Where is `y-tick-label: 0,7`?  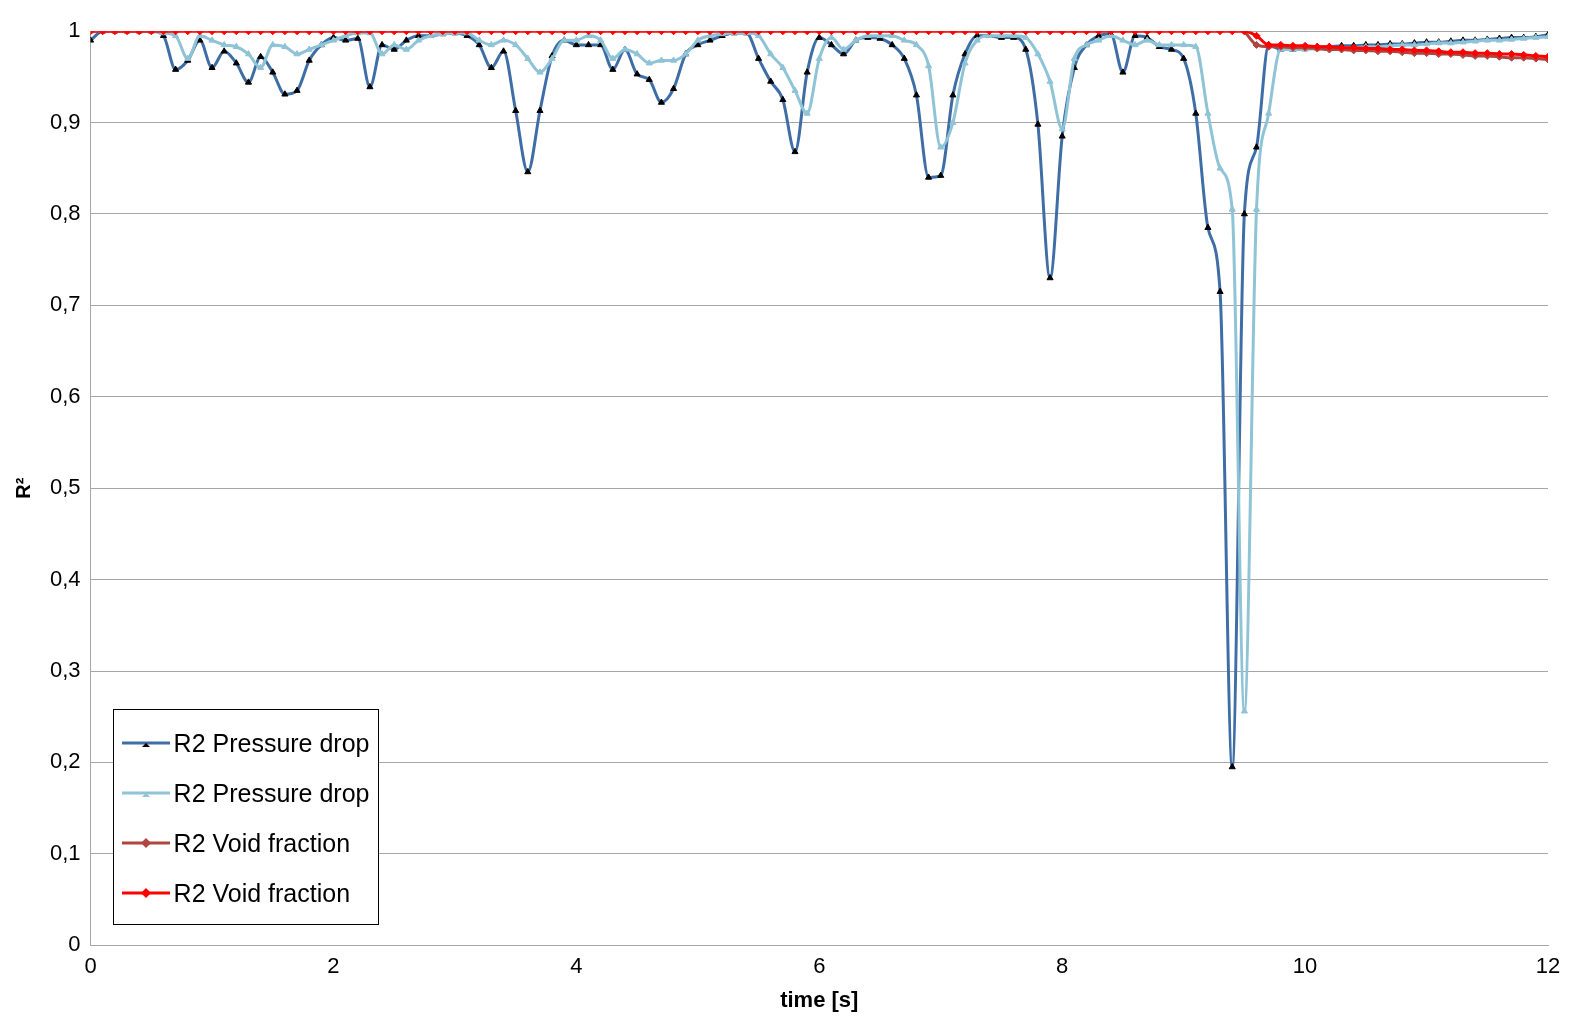 y-tick-label: 0,7 is located at coordinates (65, 304).